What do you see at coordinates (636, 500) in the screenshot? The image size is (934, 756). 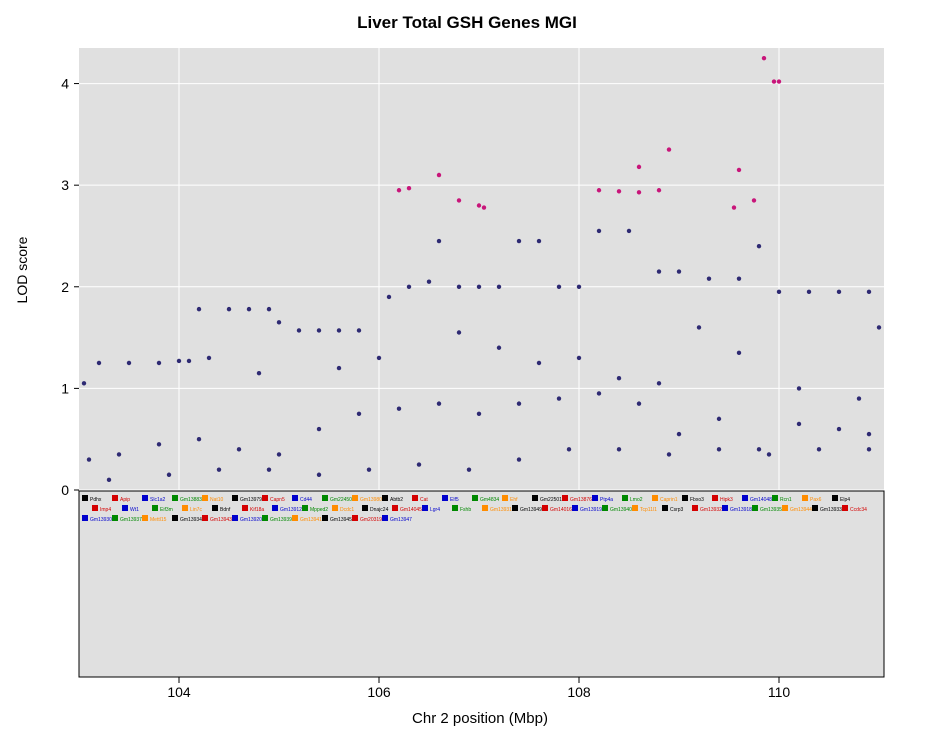 I see `gene-label: Lmo2` at bounding box center [636, 500].